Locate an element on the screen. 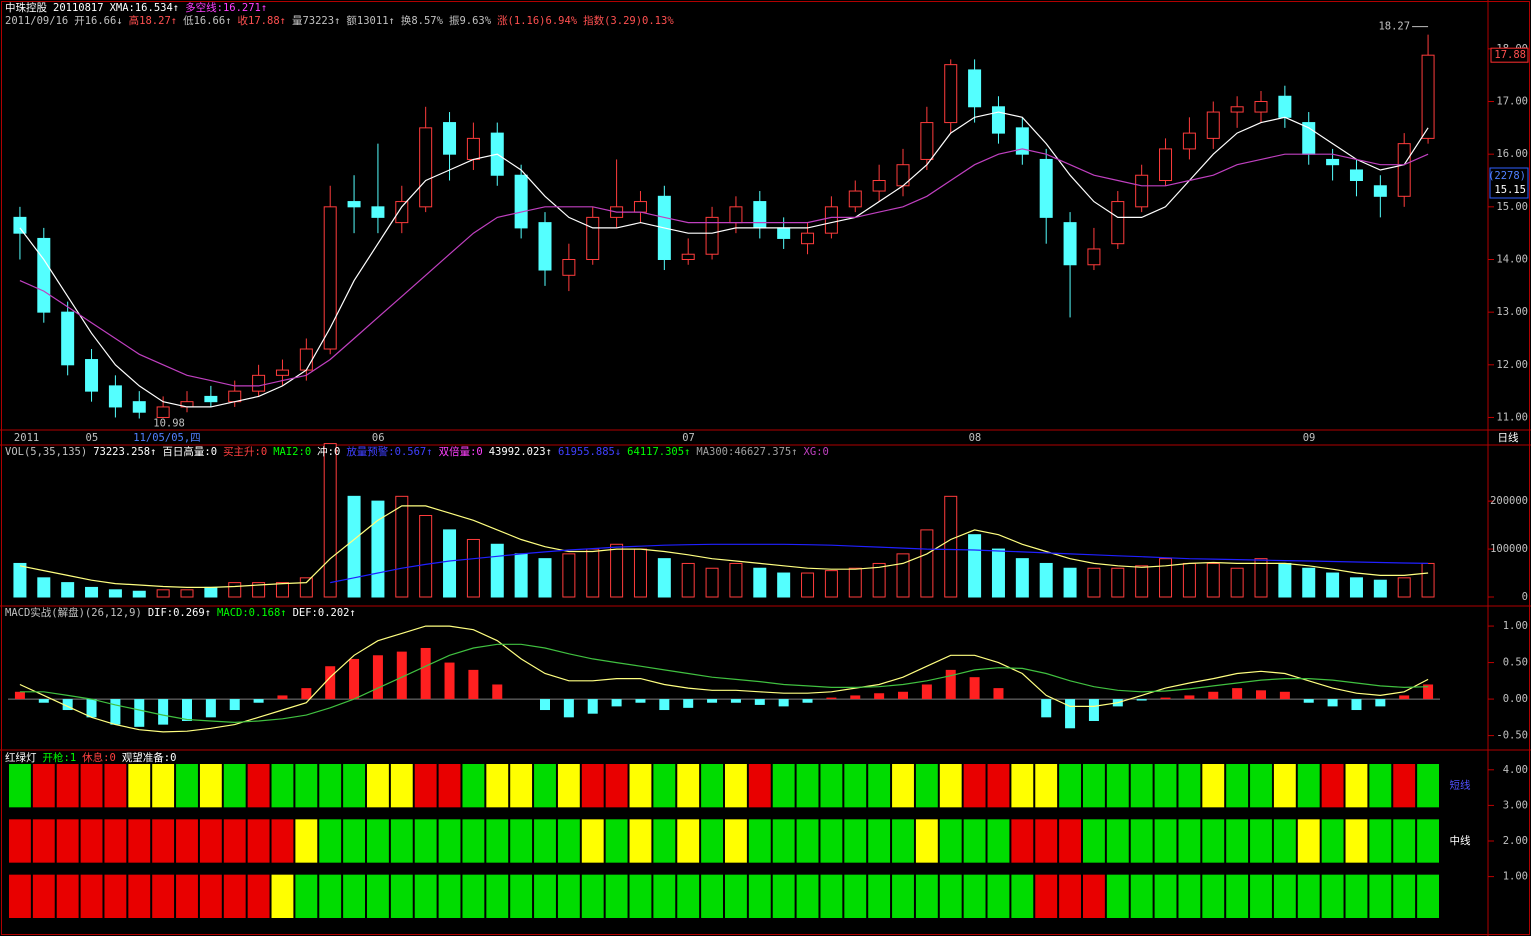 The height and width of the screenshot is (936, 1531). last-price-label: 17.88 is located at coordinates (1510, 55).